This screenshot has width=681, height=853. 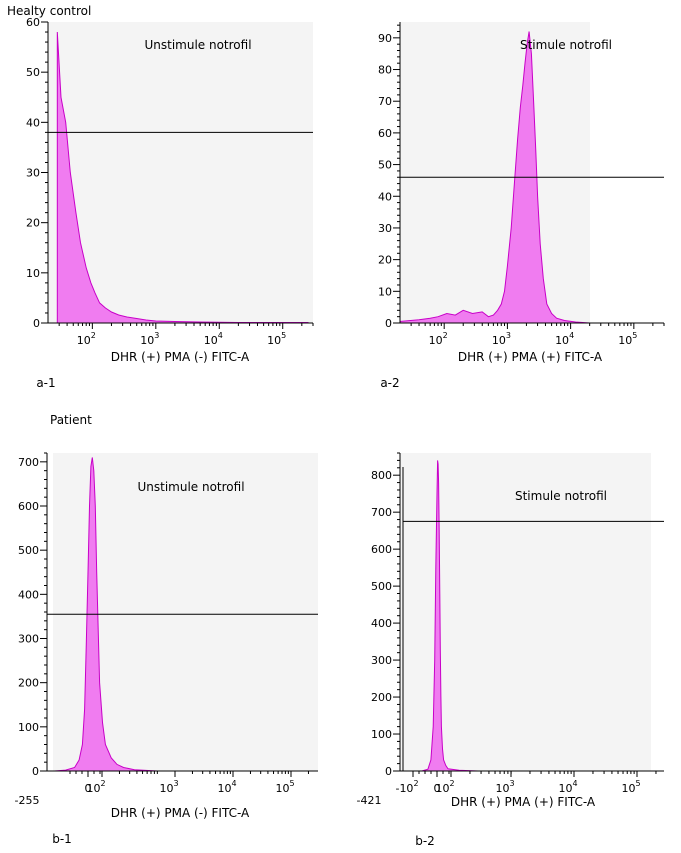 What do you see at coordinates (406, 787) in the screenshot?
I see `x-tick-label: -102` at bounding box center [406, 787].